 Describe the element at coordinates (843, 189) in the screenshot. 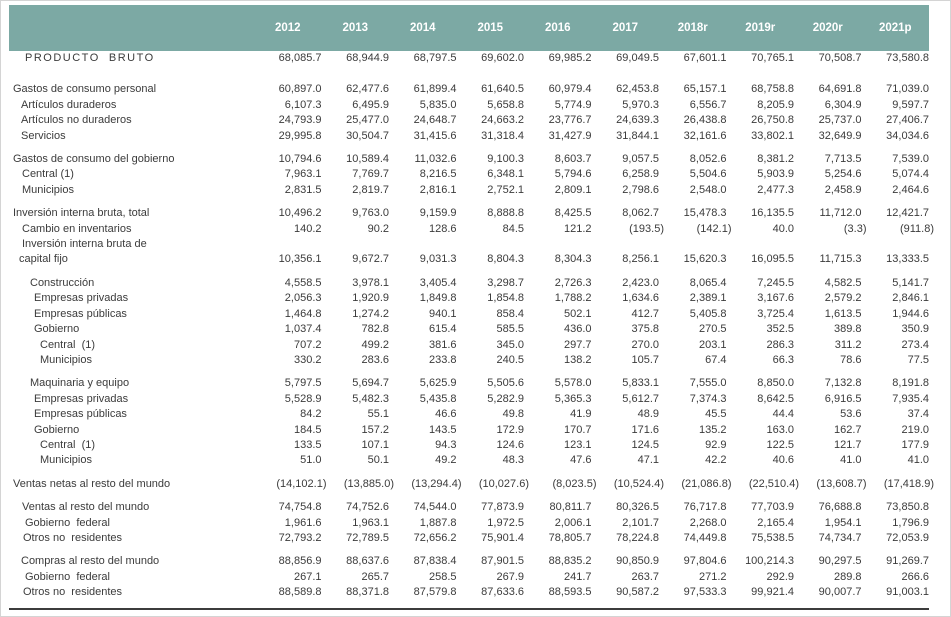

I see `value-text: 2,458.9` at that location.